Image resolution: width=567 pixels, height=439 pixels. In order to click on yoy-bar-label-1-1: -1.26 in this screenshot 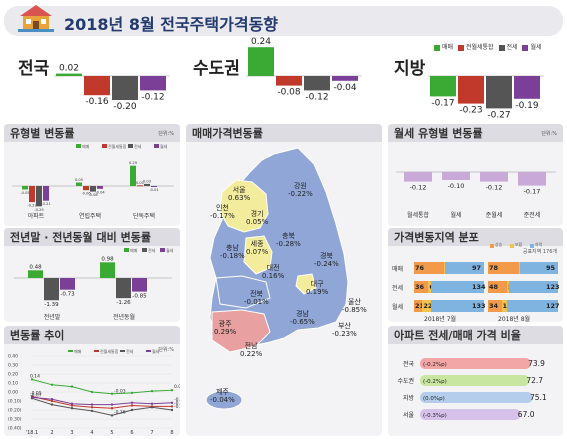, I will do `click(123, 303)`.